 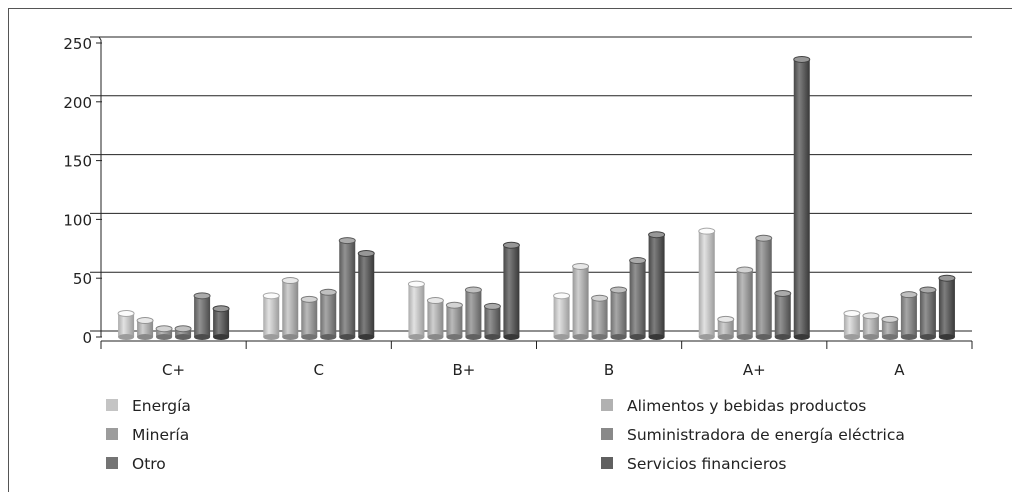 What do you see at coordinates (82, 279) in the screenshot?
I see `y-tick-label: 50` at bounding box center [82, 279].